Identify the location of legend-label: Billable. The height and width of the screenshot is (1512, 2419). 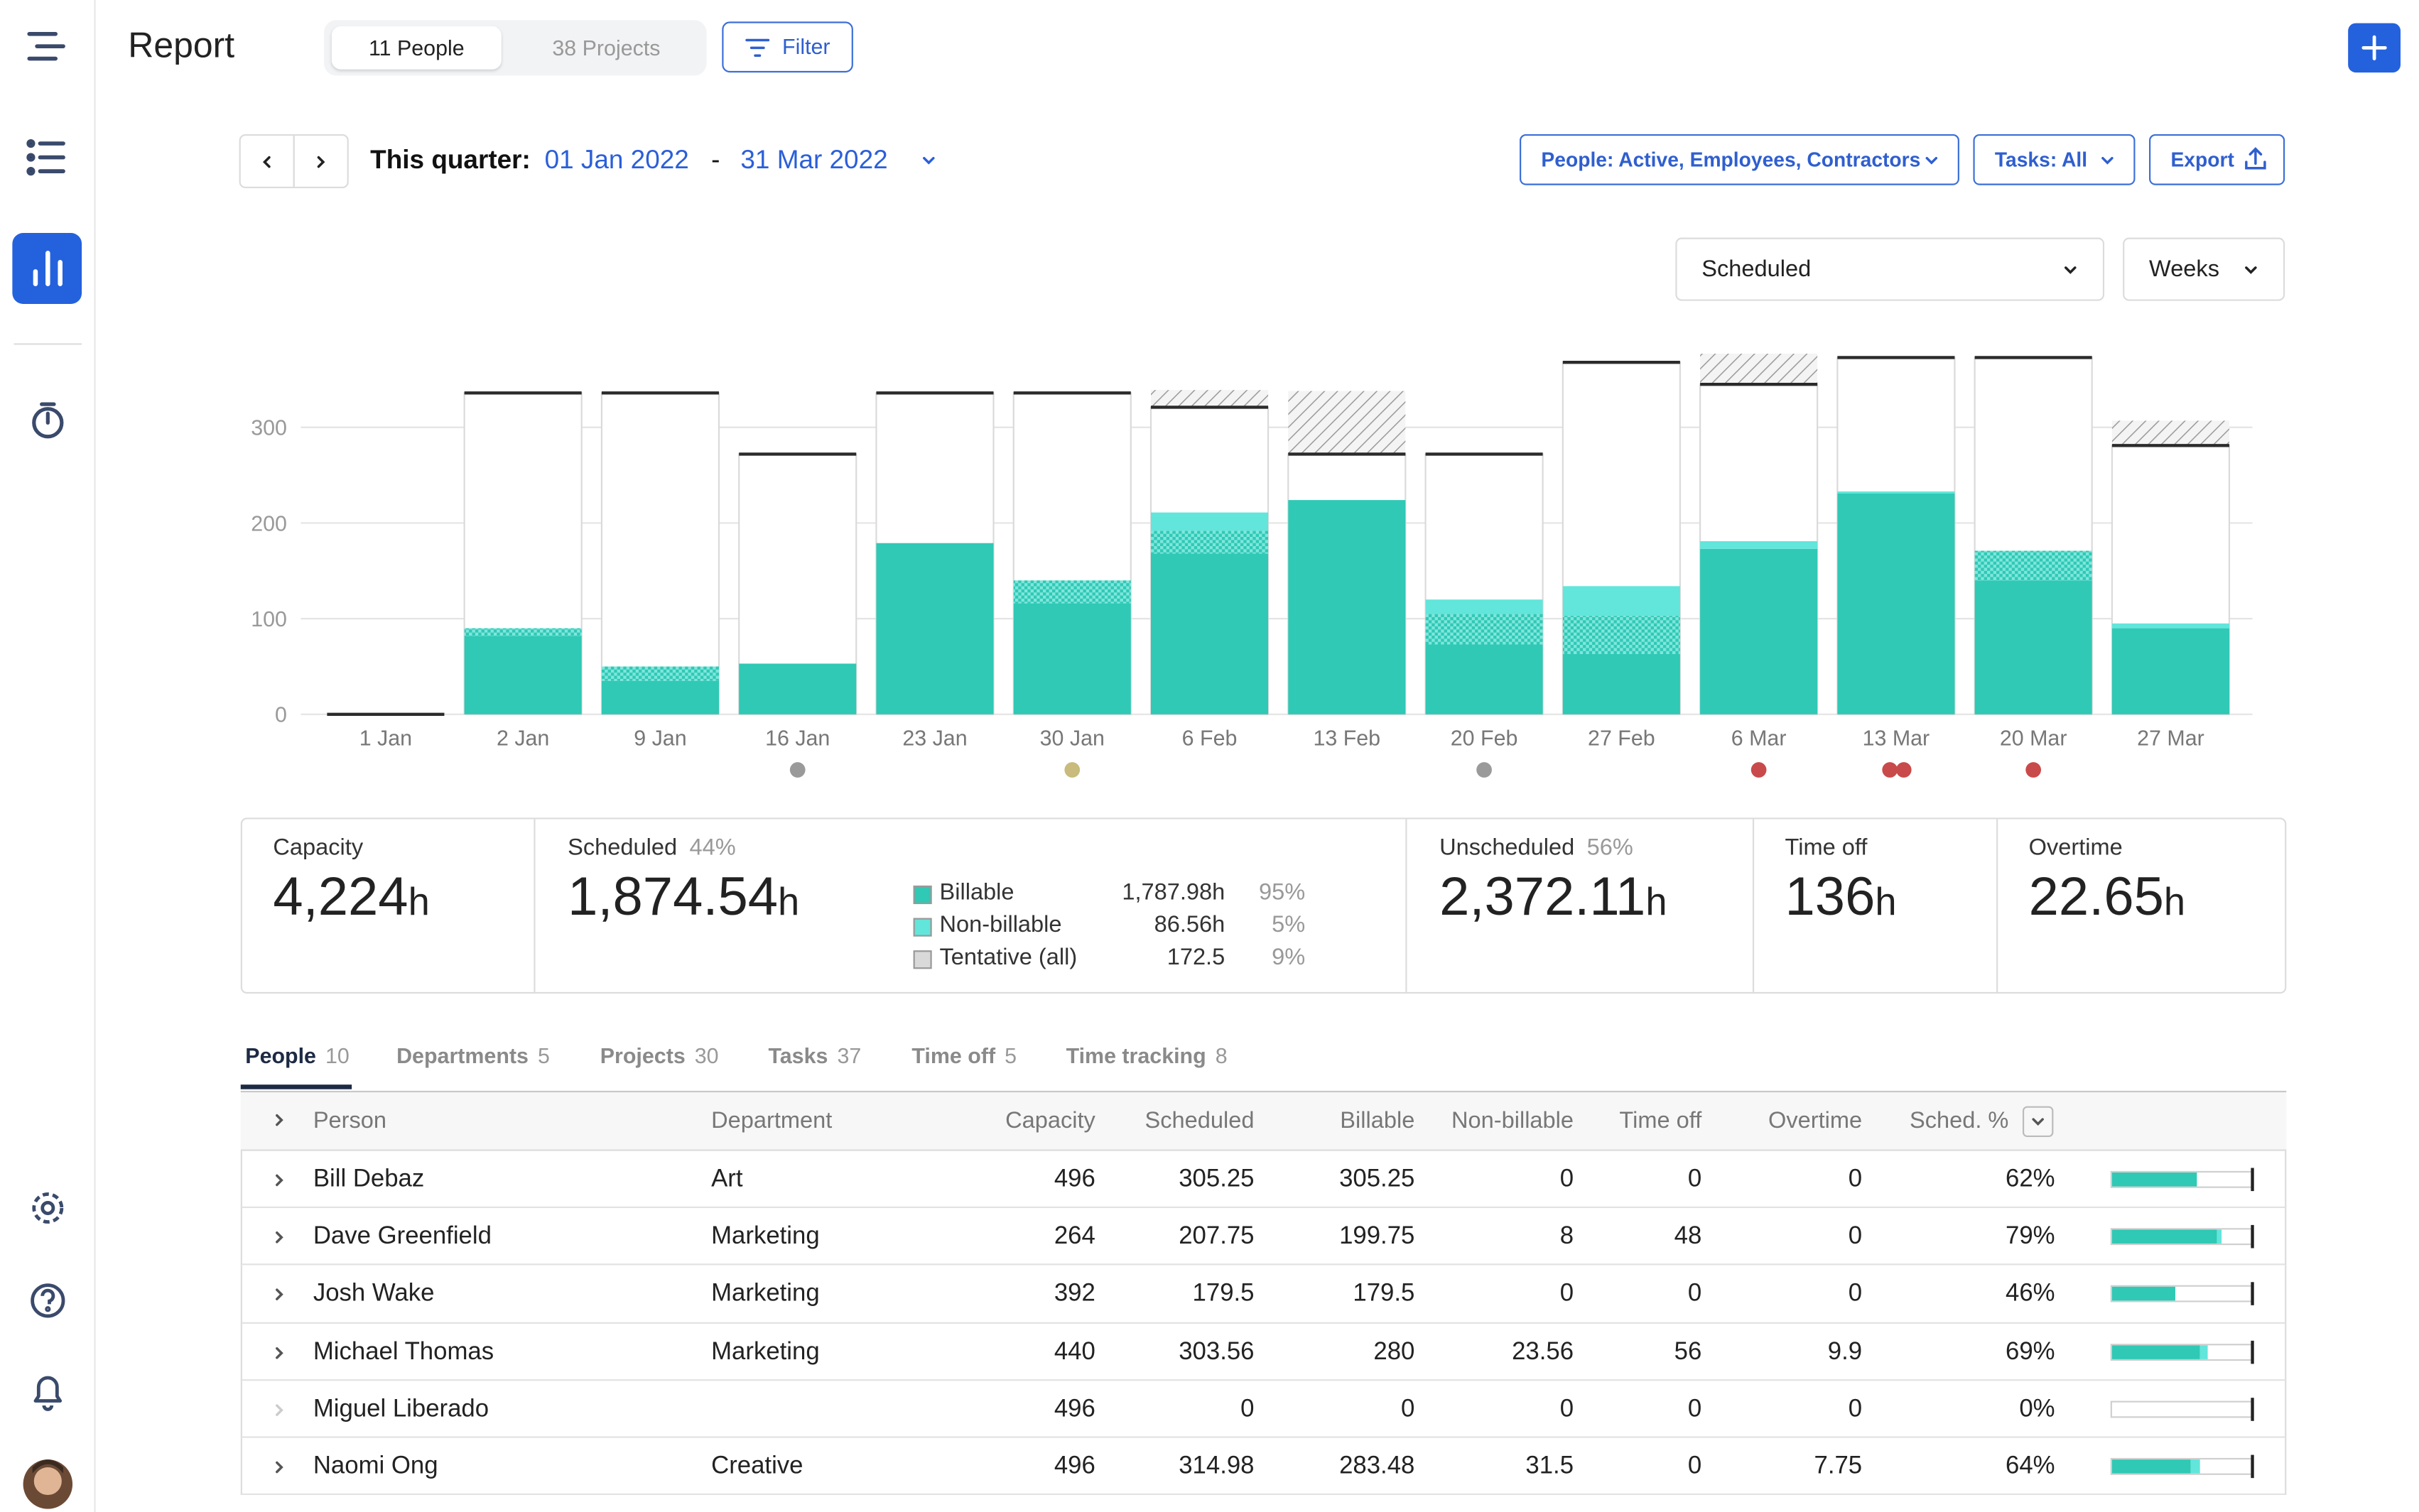
(977, 892).